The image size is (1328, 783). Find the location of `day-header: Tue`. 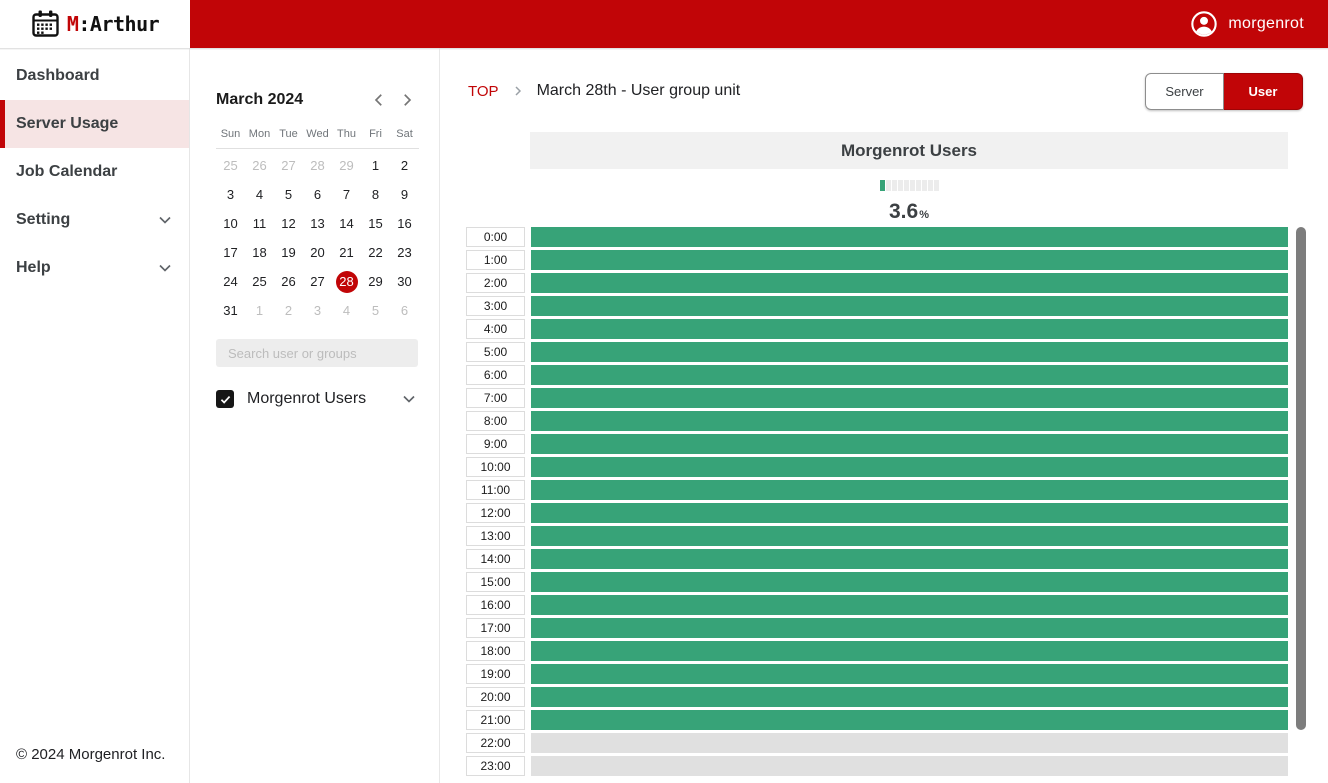

day-header: Tue is located at coordinates (288, 134).